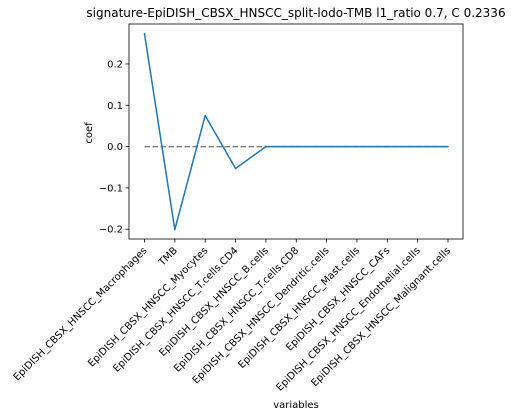 Image resolution: width=513 pixels, height=416 pixels. Describe the element at coordinates (111, 188) in the screenshot. I see `y-tick-label: −0.1` at that location.